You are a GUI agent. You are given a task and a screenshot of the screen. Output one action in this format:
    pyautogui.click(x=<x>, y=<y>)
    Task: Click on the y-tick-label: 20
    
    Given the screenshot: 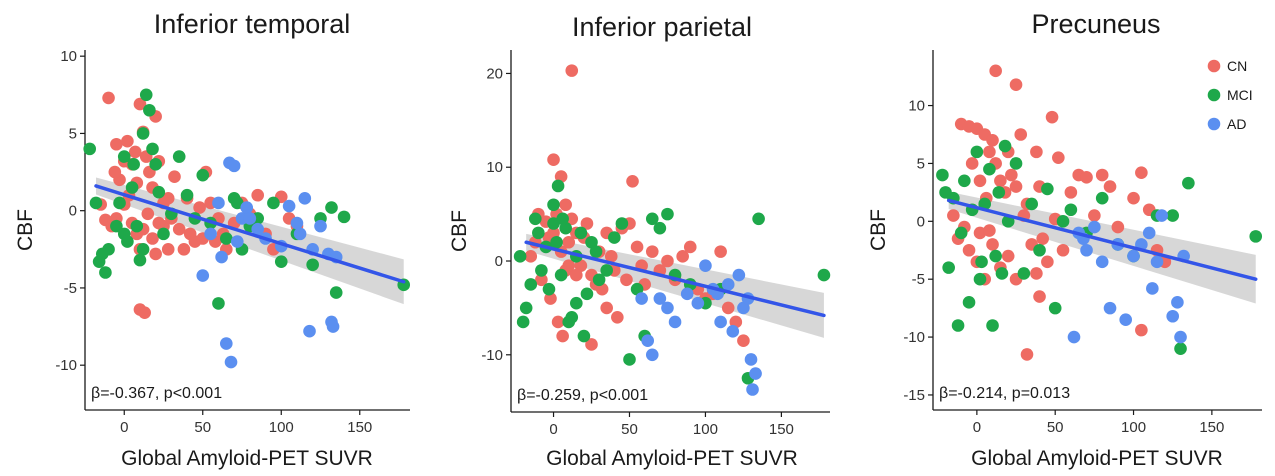 What is the action you would take?
    pyautogui.click(x=494, y=73)
    